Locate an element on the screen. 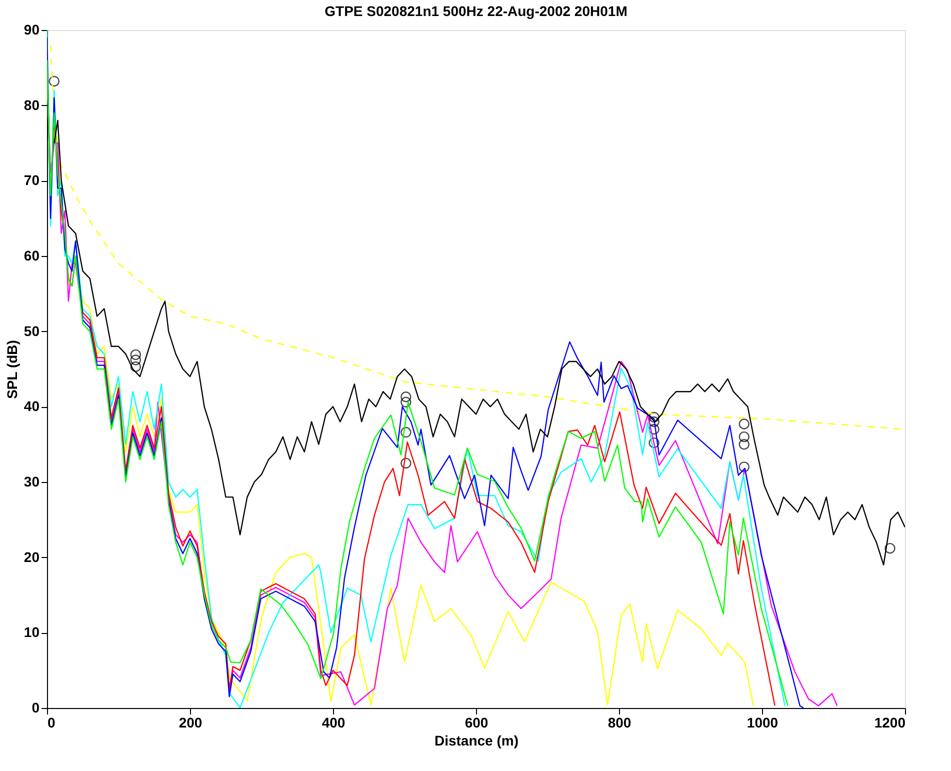 The height and width of the screenshot is (771, 951). y-tick-label: 70 is located at coordinates (32, 180).